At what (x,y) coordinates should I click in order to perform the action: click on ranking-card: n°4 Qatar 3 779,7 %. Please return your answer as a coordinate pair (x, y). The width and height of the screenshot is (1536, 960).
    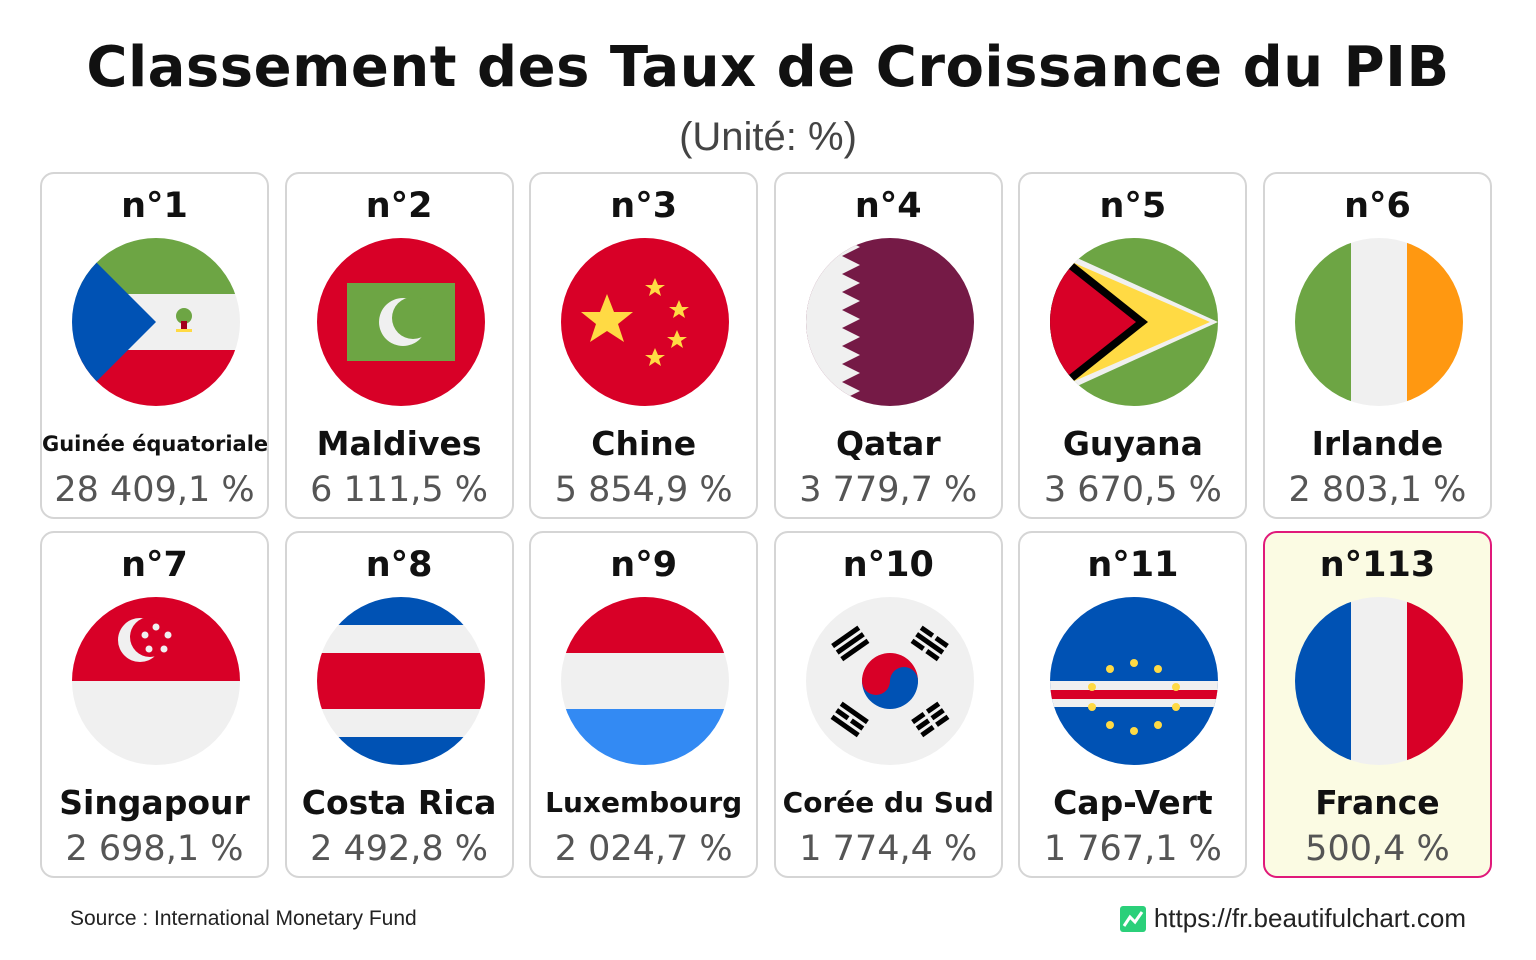
    Looking at the image, I should click on (888, 345).